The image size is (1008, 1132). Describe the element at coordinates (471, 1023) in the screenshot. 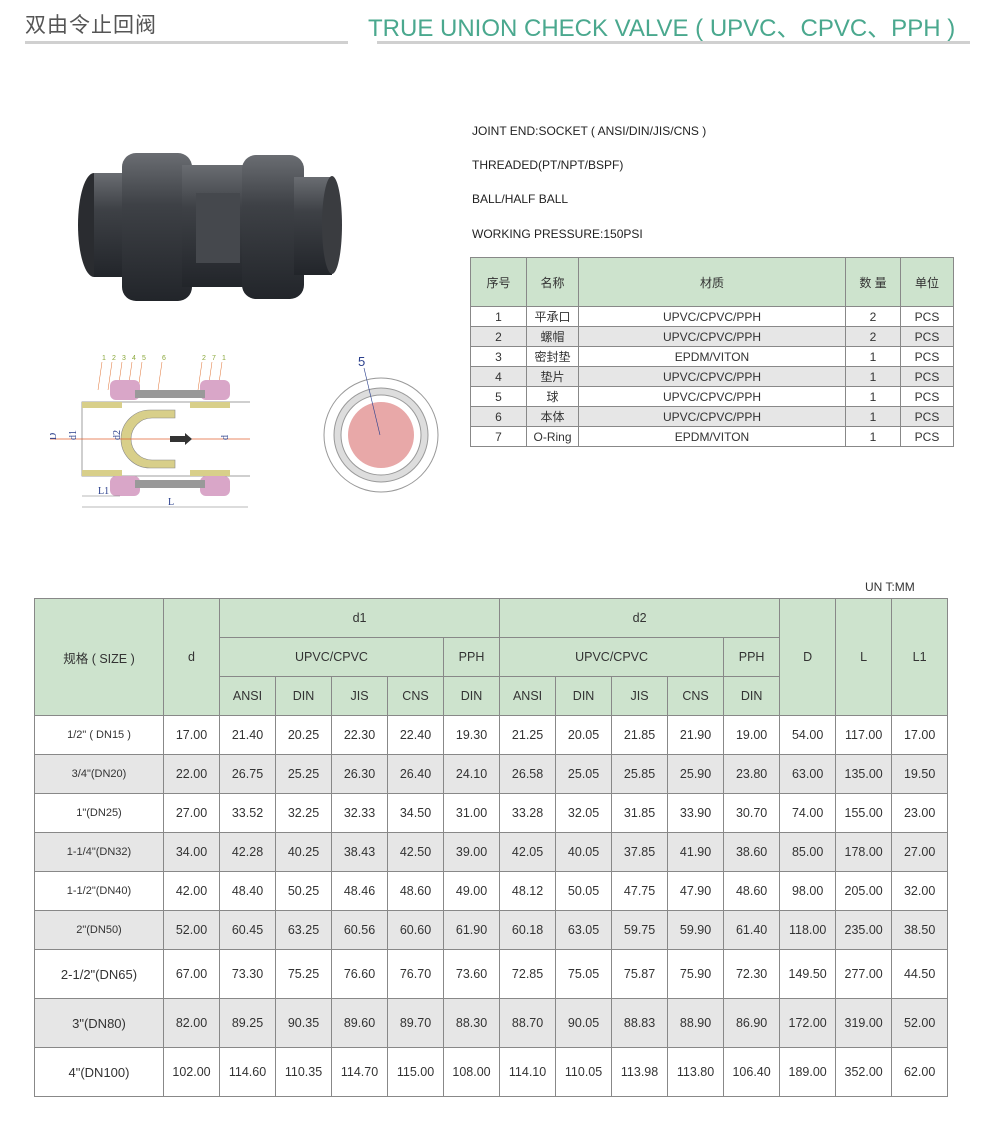

I see `value-cell: 88.30` at that location.